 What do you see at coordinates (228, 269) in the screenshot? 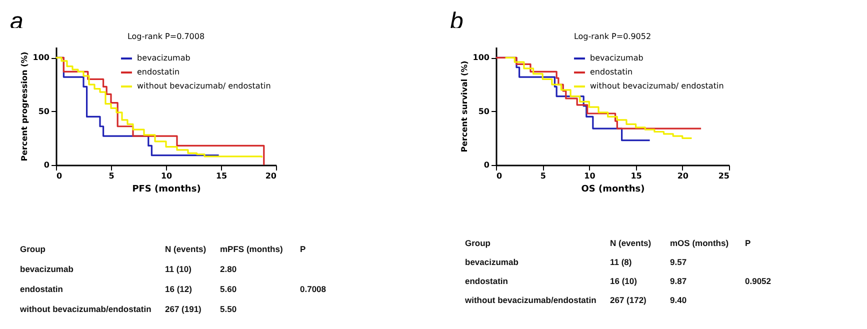
I see `text: 2.80` at bounding box center [228, 269].